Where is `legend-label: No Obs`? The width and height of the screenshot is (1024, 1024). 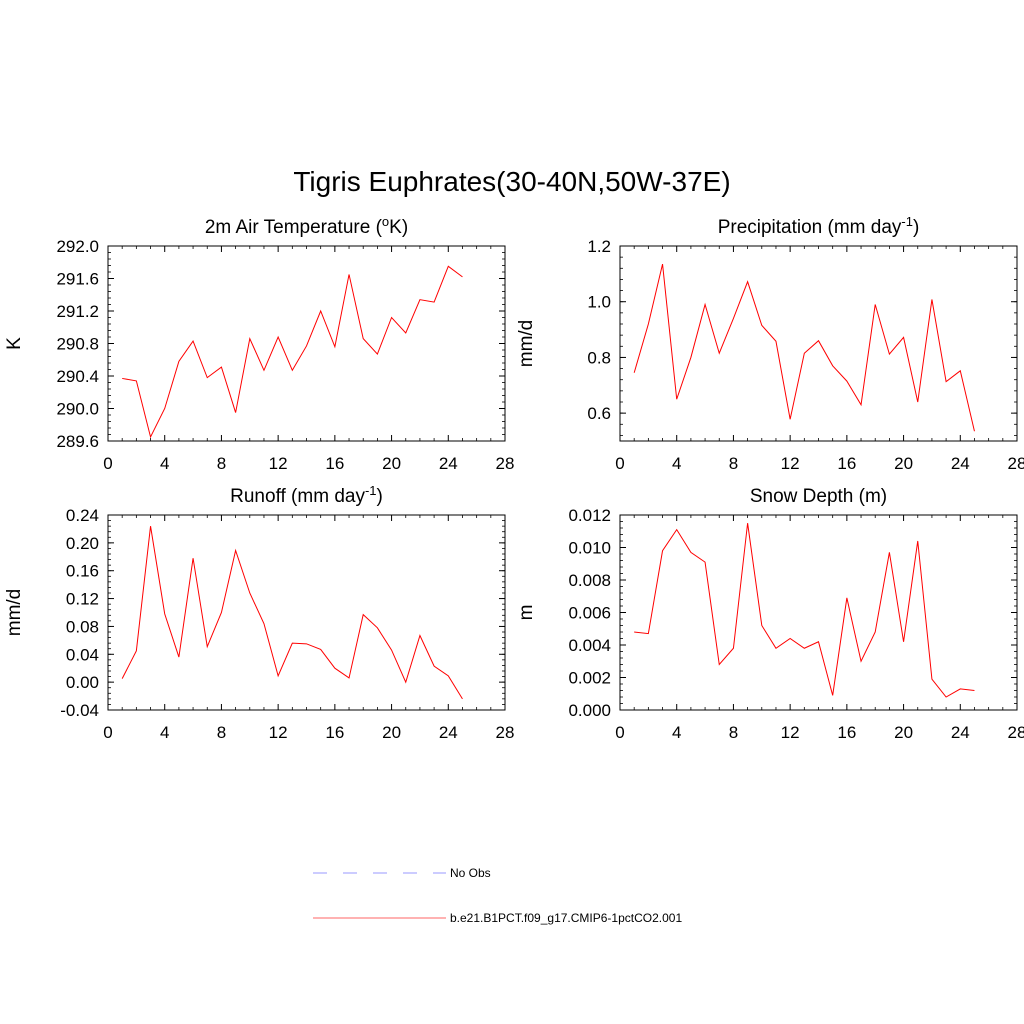
legend-label: No Obs is located at coordinates (470, 873).